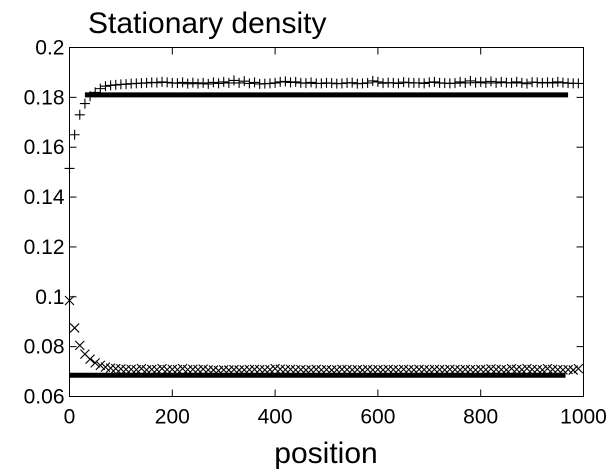 This screenshot has width=612, height=474. I want to click on y-tick-label: 0.14, so click(44, 197).